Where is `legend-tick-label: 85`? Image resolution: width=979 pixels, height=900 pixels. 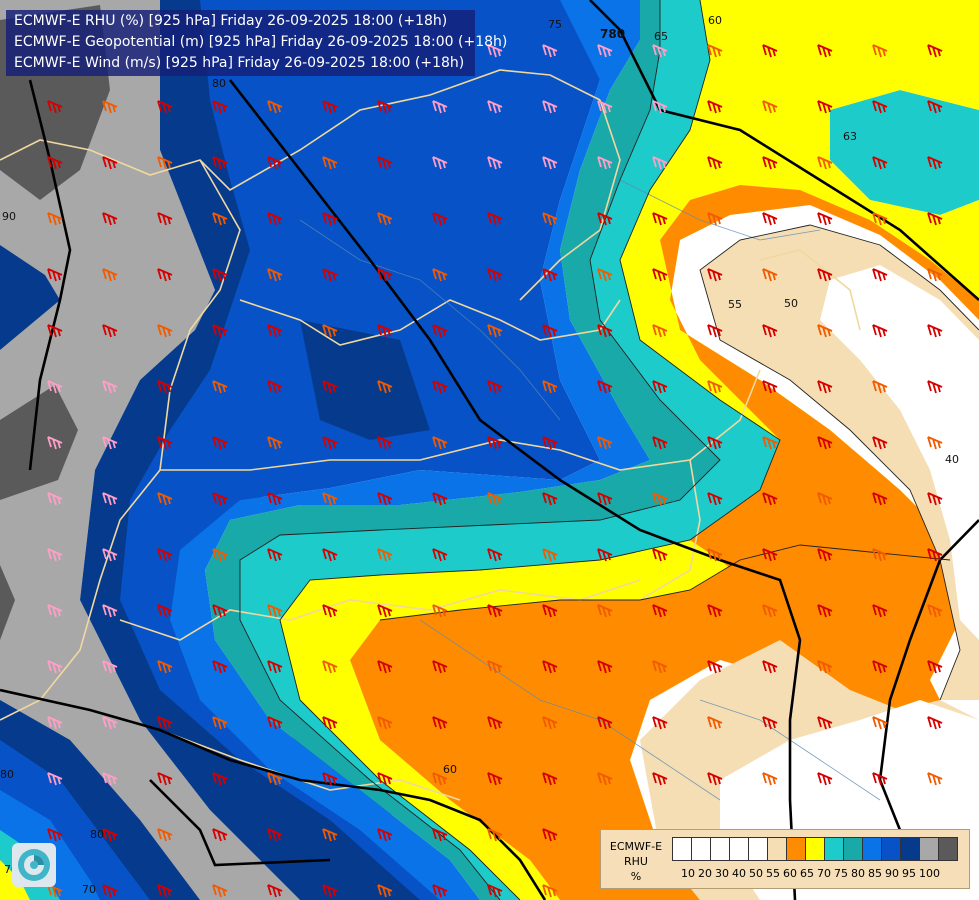 legend-tick-label: 85 is located at coordinates (875, 873).